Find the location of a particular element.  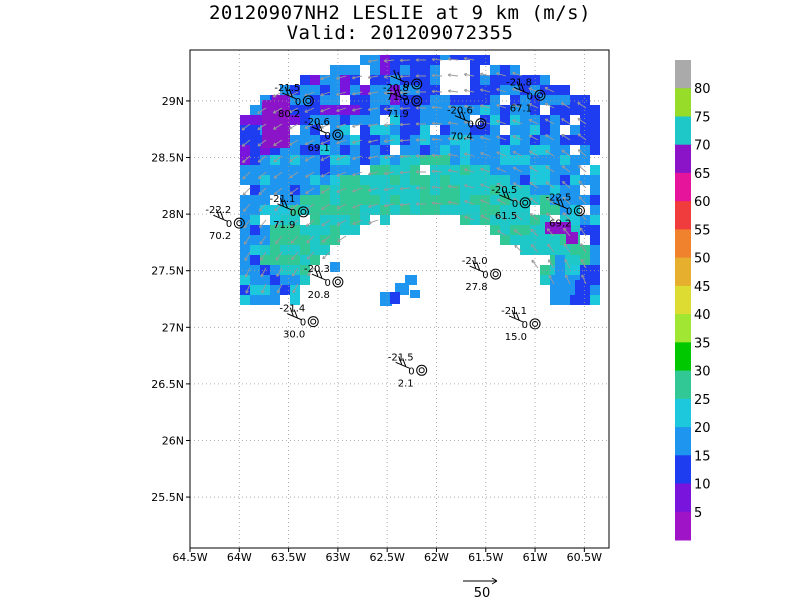

lon-tick-label: 60.5W is located at coordinates (584, 557).